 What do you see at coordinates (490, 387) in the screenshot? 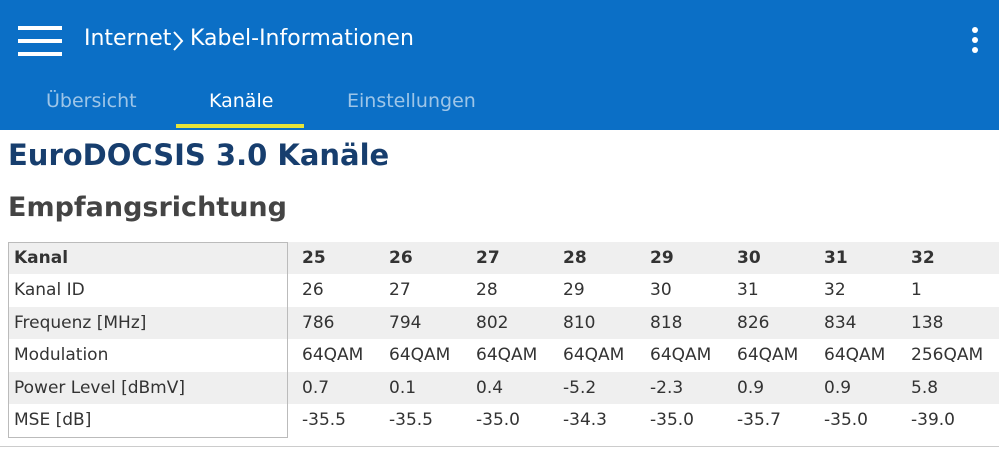
I see `cell: 0.4` at bounding box center [490, 387].